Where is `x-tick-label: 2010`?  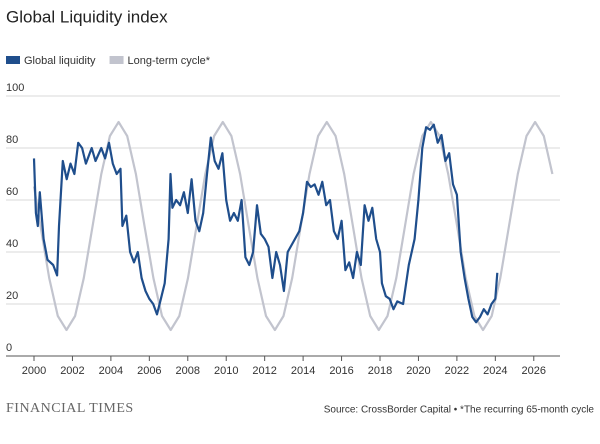 x-tick-label: 2010 is located at coordinates (226, 371).